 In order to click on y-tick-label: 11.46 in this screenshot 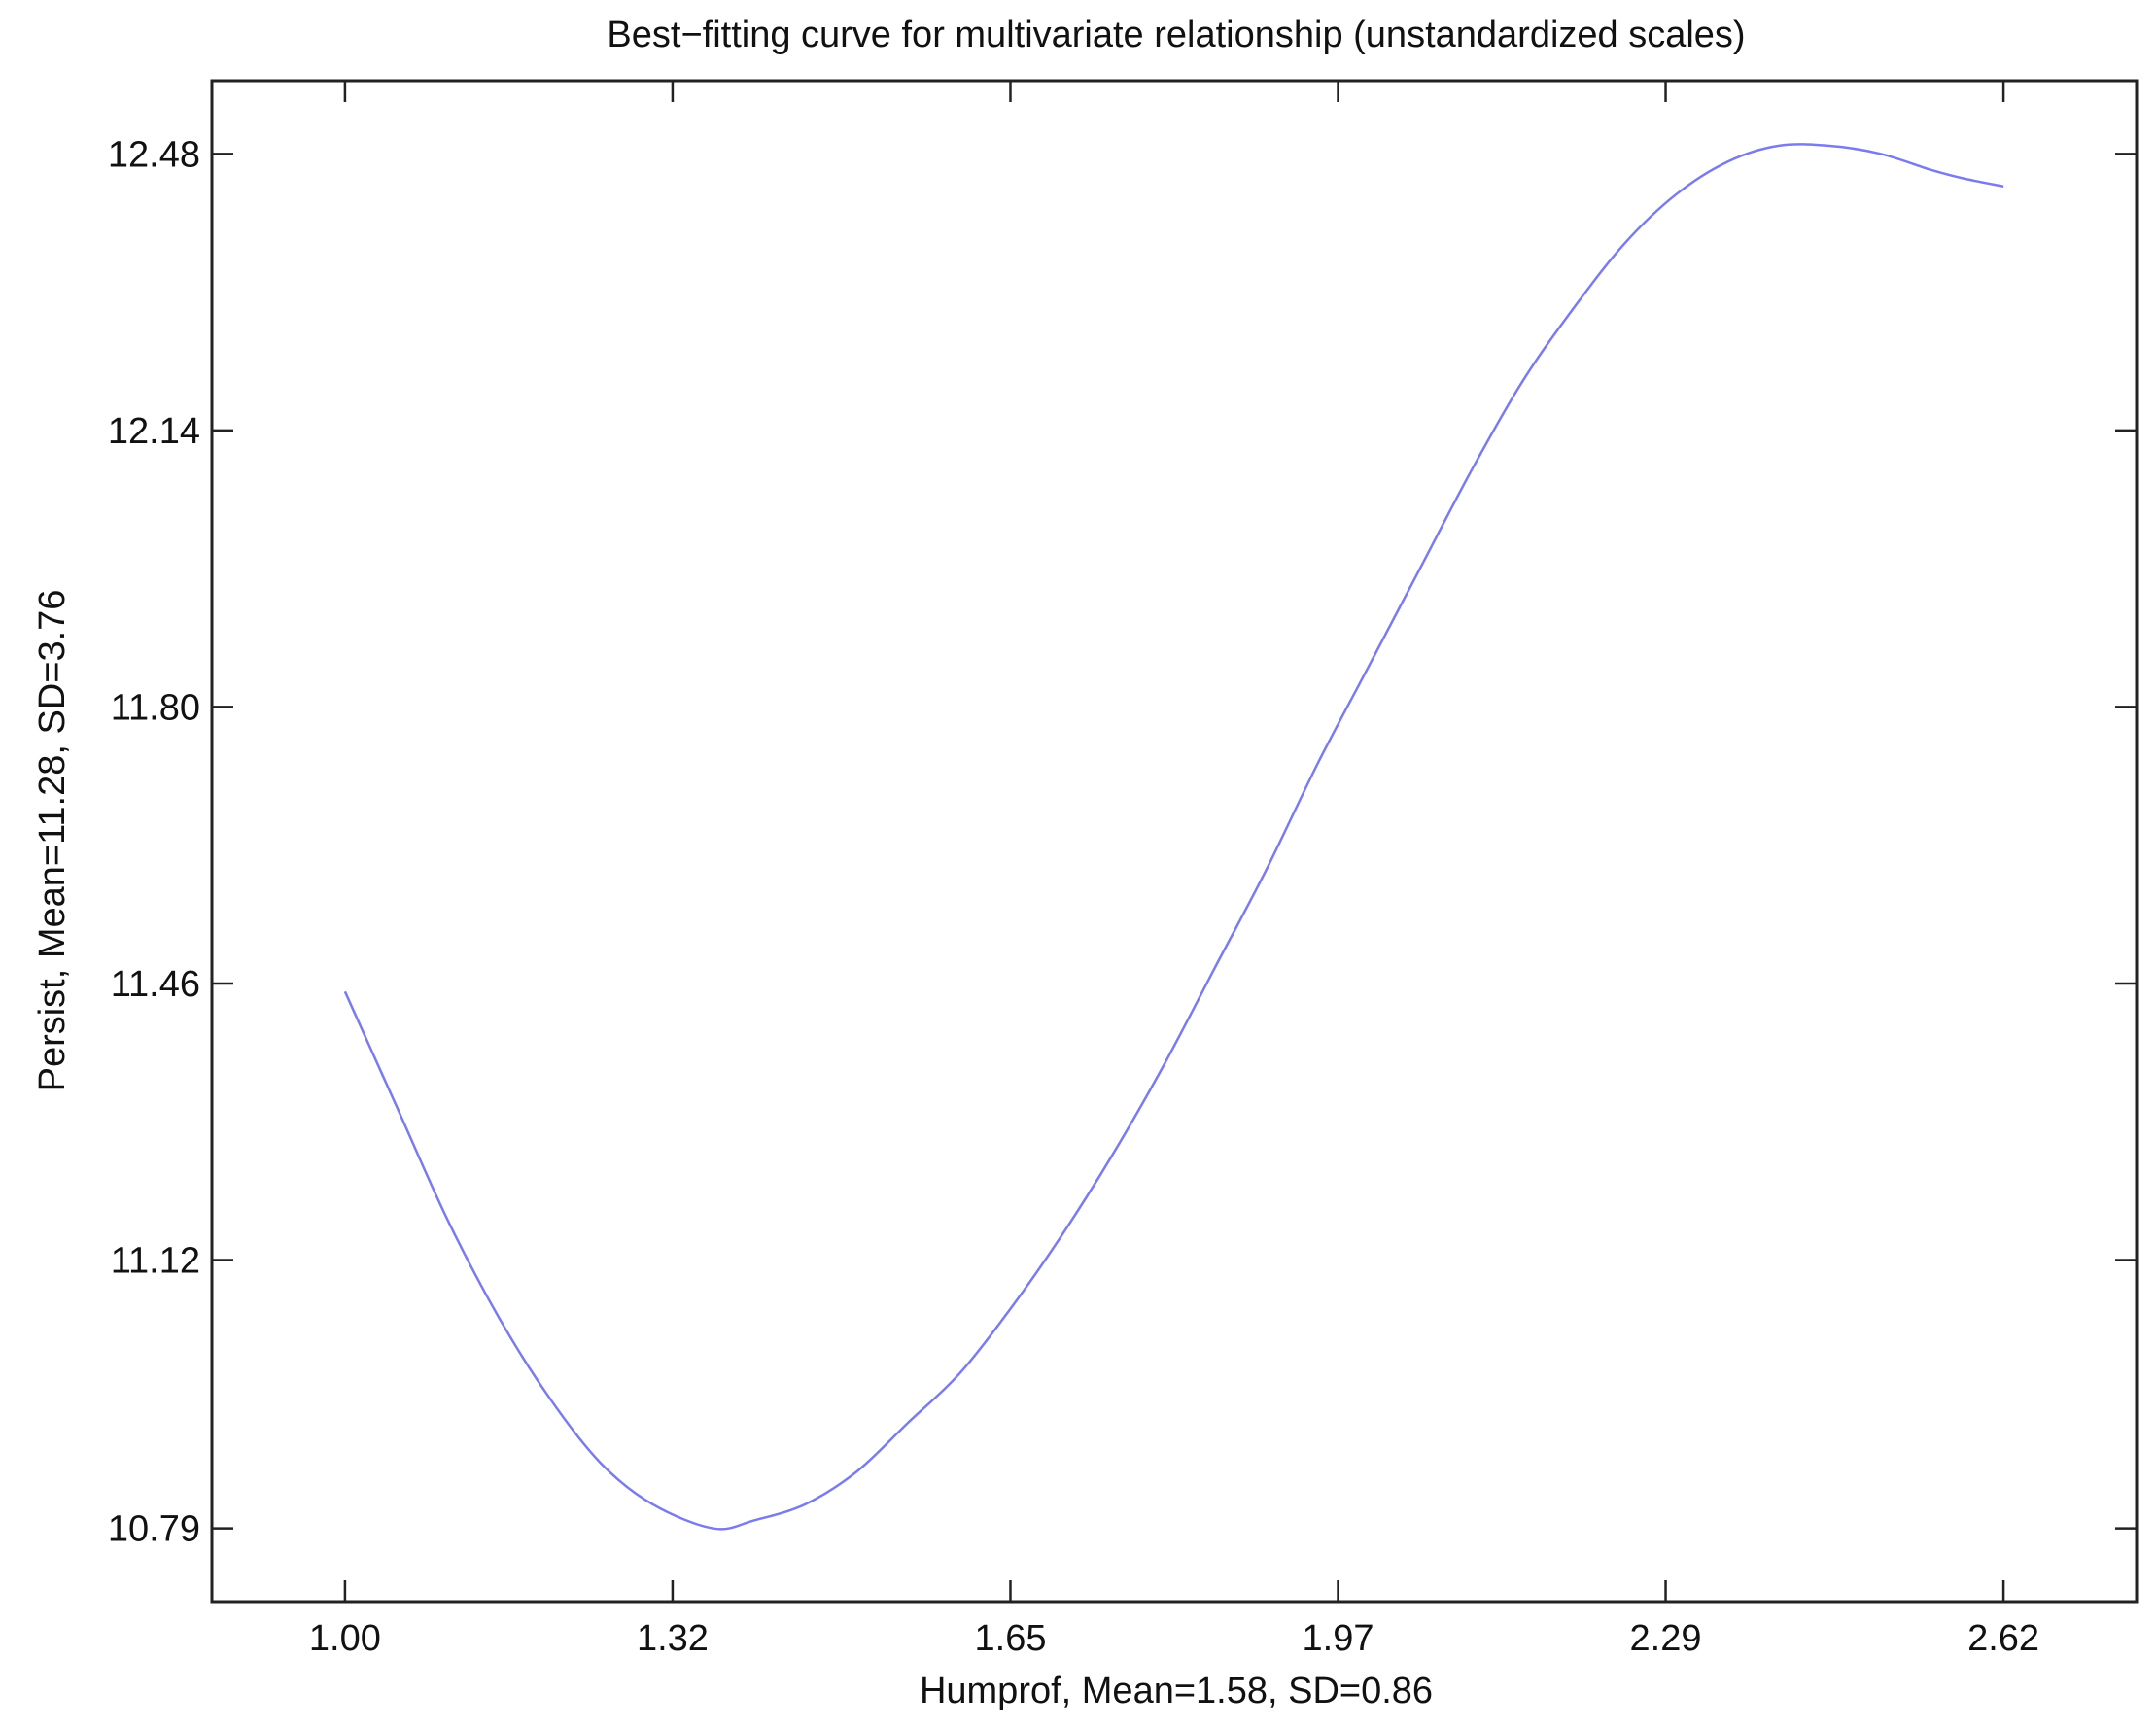, I will do `click(155, 984)`.